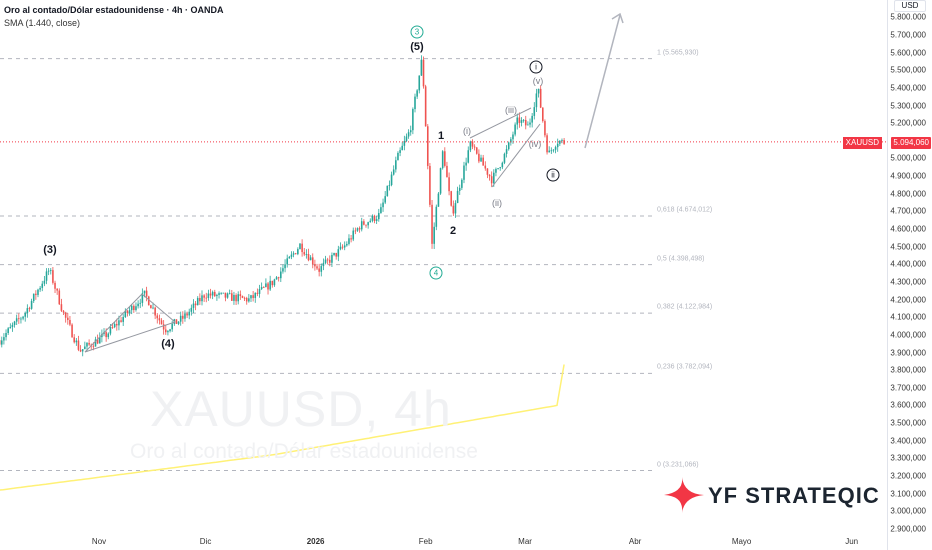 The width and height of the screenshot is (932, 550). What do you see at coordinates (304, 451) in the screenshot?
I see `watermark-name: Oro al contado/Dólar estadounidense` at bounding box center [304, 451].